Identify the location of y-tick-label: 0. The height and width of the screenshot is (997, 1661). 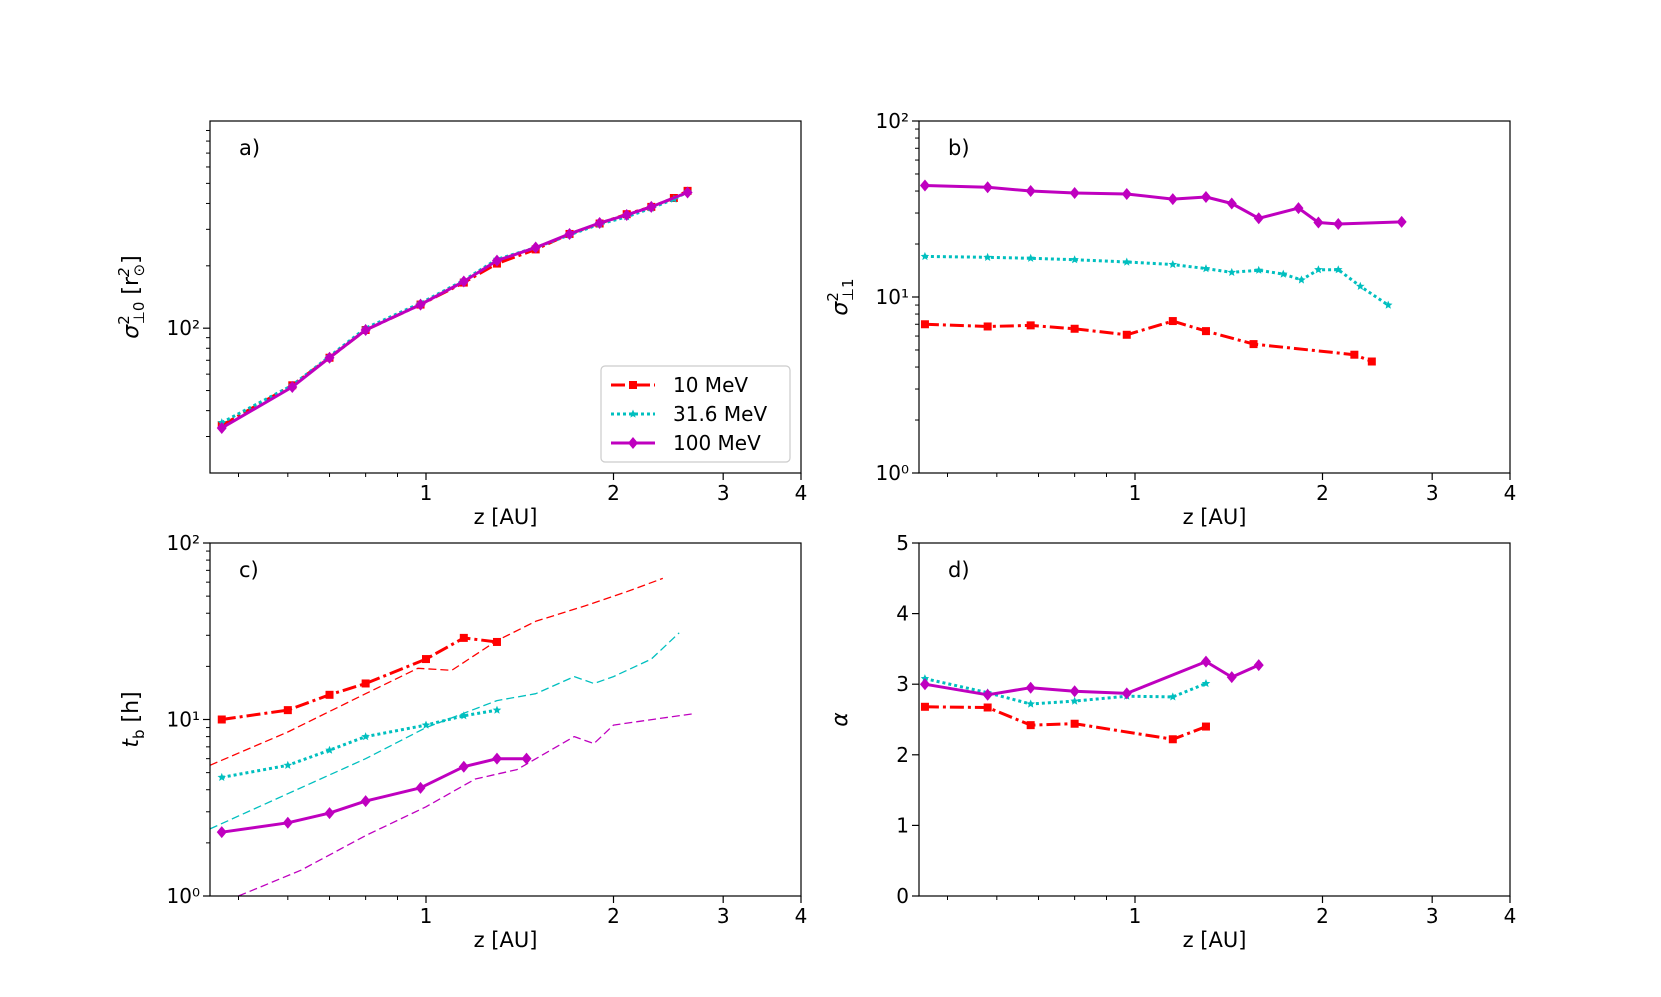
(902, 896).